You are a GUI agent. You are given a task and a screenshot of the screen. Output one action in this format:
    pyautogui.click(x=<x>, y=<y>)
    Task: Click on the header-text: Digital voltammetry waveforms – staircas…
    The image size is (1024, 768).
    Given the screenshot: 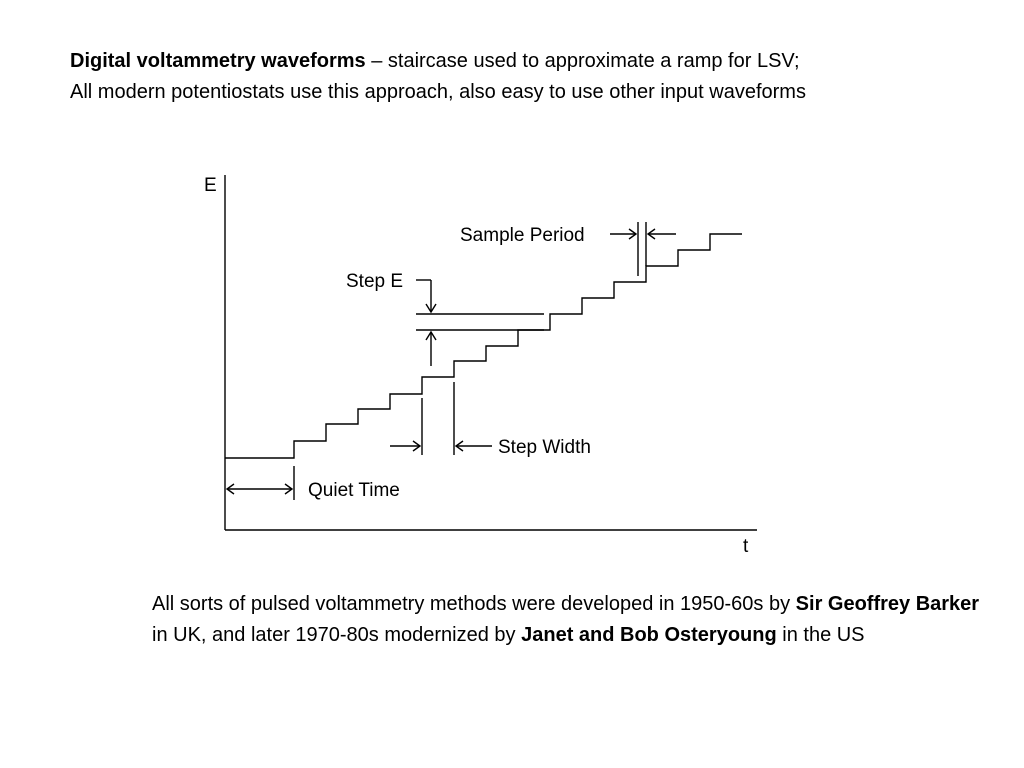 What is the action you would take?
    pyautogui.click(x=530, y=77)
    